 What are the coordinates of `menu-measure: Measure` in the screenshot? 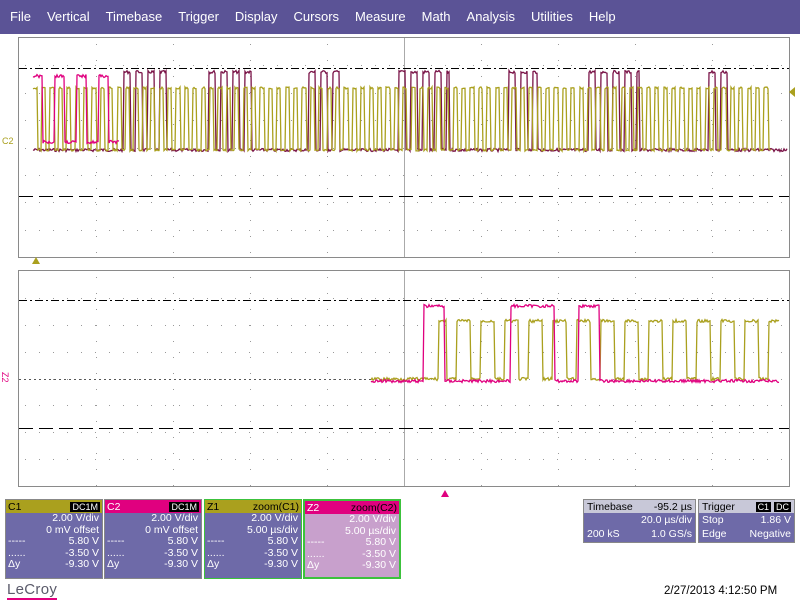 It's located at (380, 16).